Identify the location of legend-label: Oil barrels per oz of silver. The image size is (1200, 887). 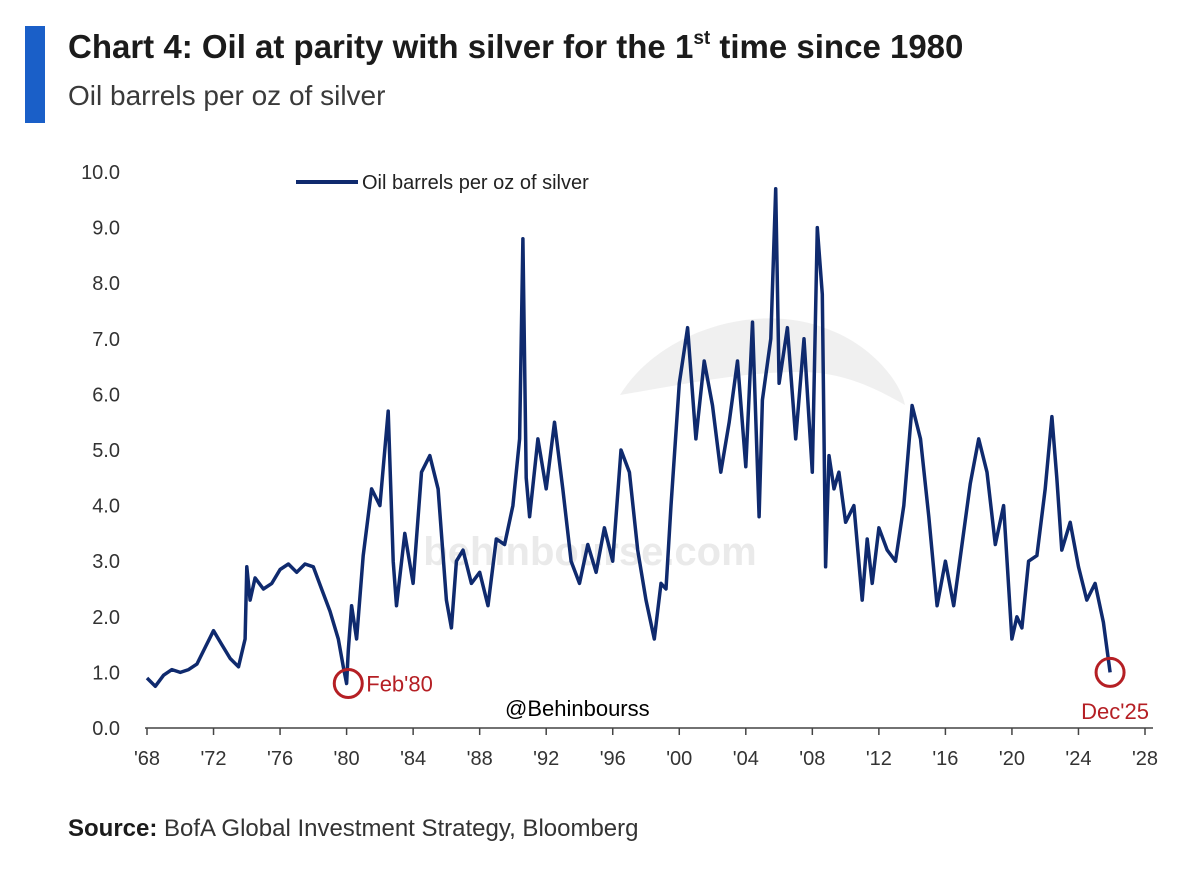
(475, 183).